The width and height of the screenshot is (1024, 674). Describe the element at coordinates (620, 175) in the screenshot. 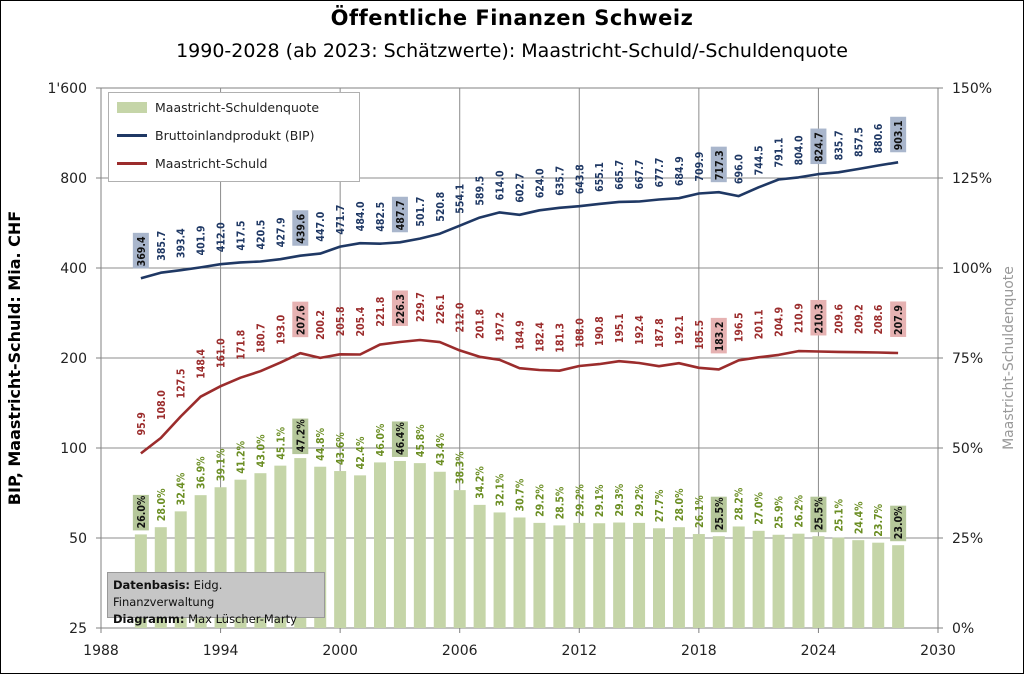

I see `data-label-bip: 665.7` at that location.